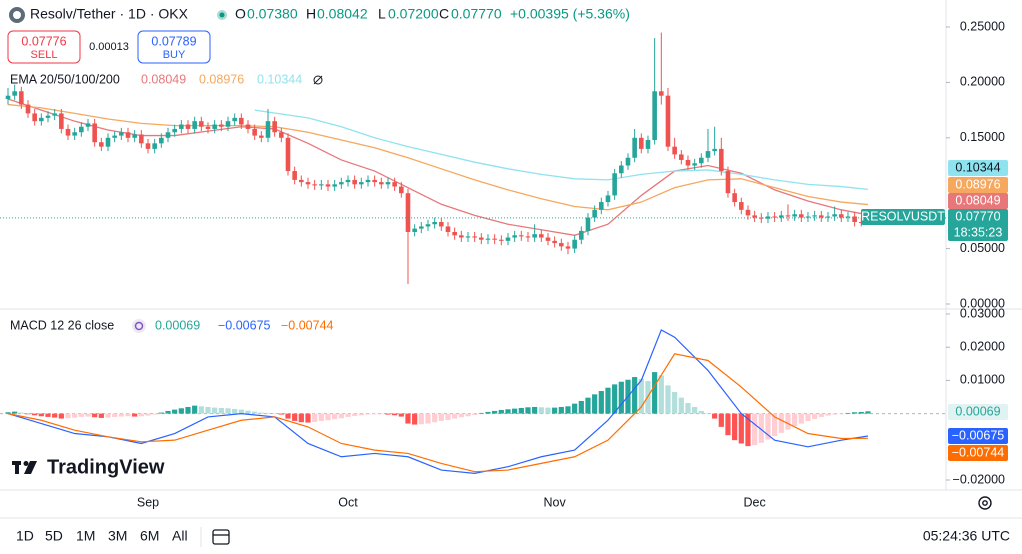  I want to click on range-button: 3M, so click(117, 536).